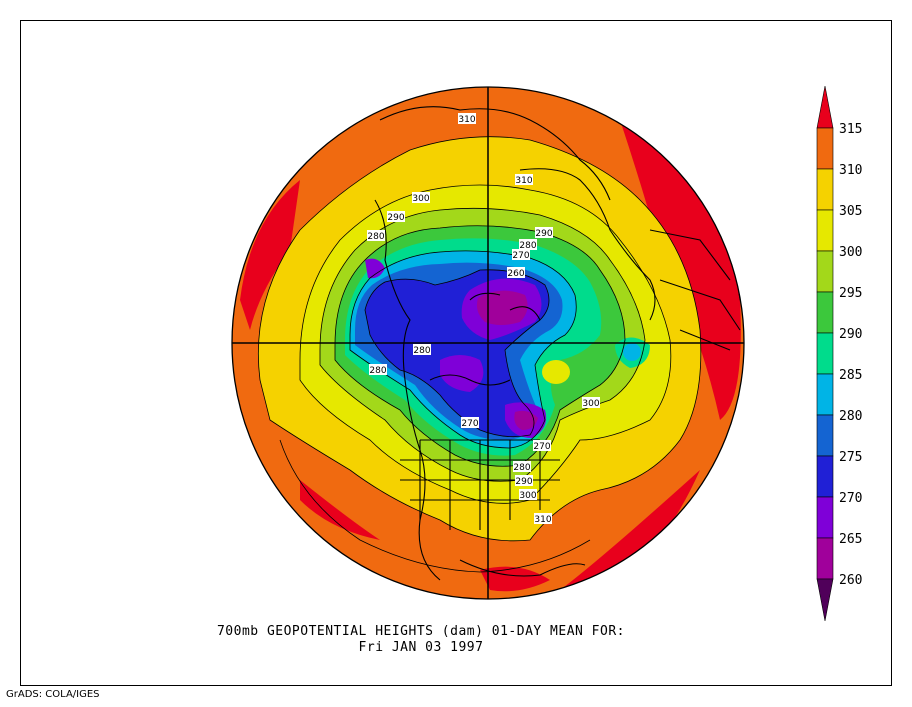  What do you see at coordinates (421, 647) in the screenshot?
I see `title-line-2: Fri JAN 03 1997` at bounding box center [421, 647].